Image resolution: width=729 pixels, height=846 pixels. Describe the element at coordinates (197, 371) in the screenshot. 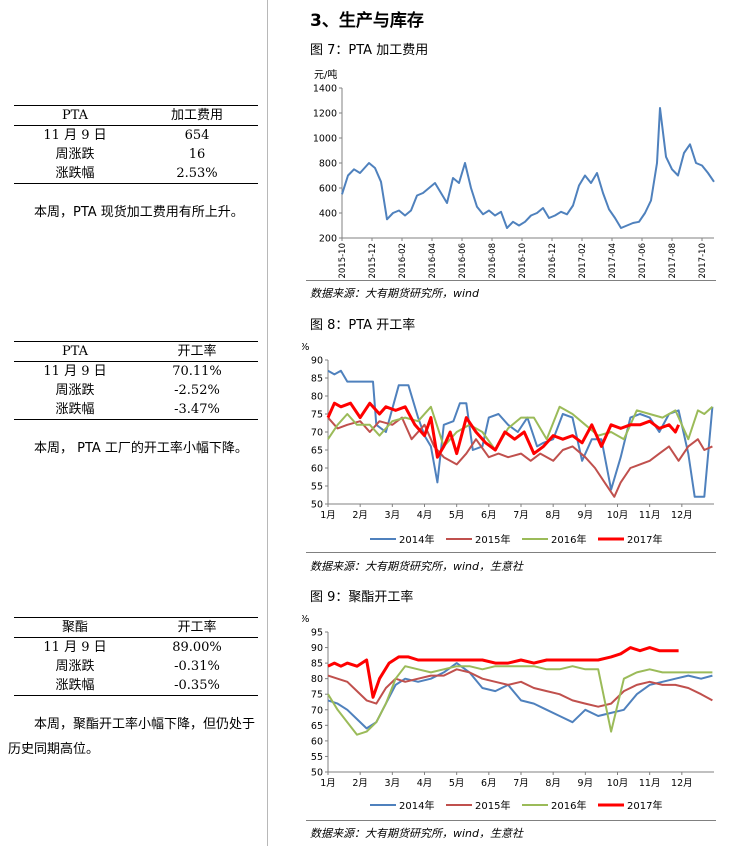

I see `table-cell: 70.11%` at that location.